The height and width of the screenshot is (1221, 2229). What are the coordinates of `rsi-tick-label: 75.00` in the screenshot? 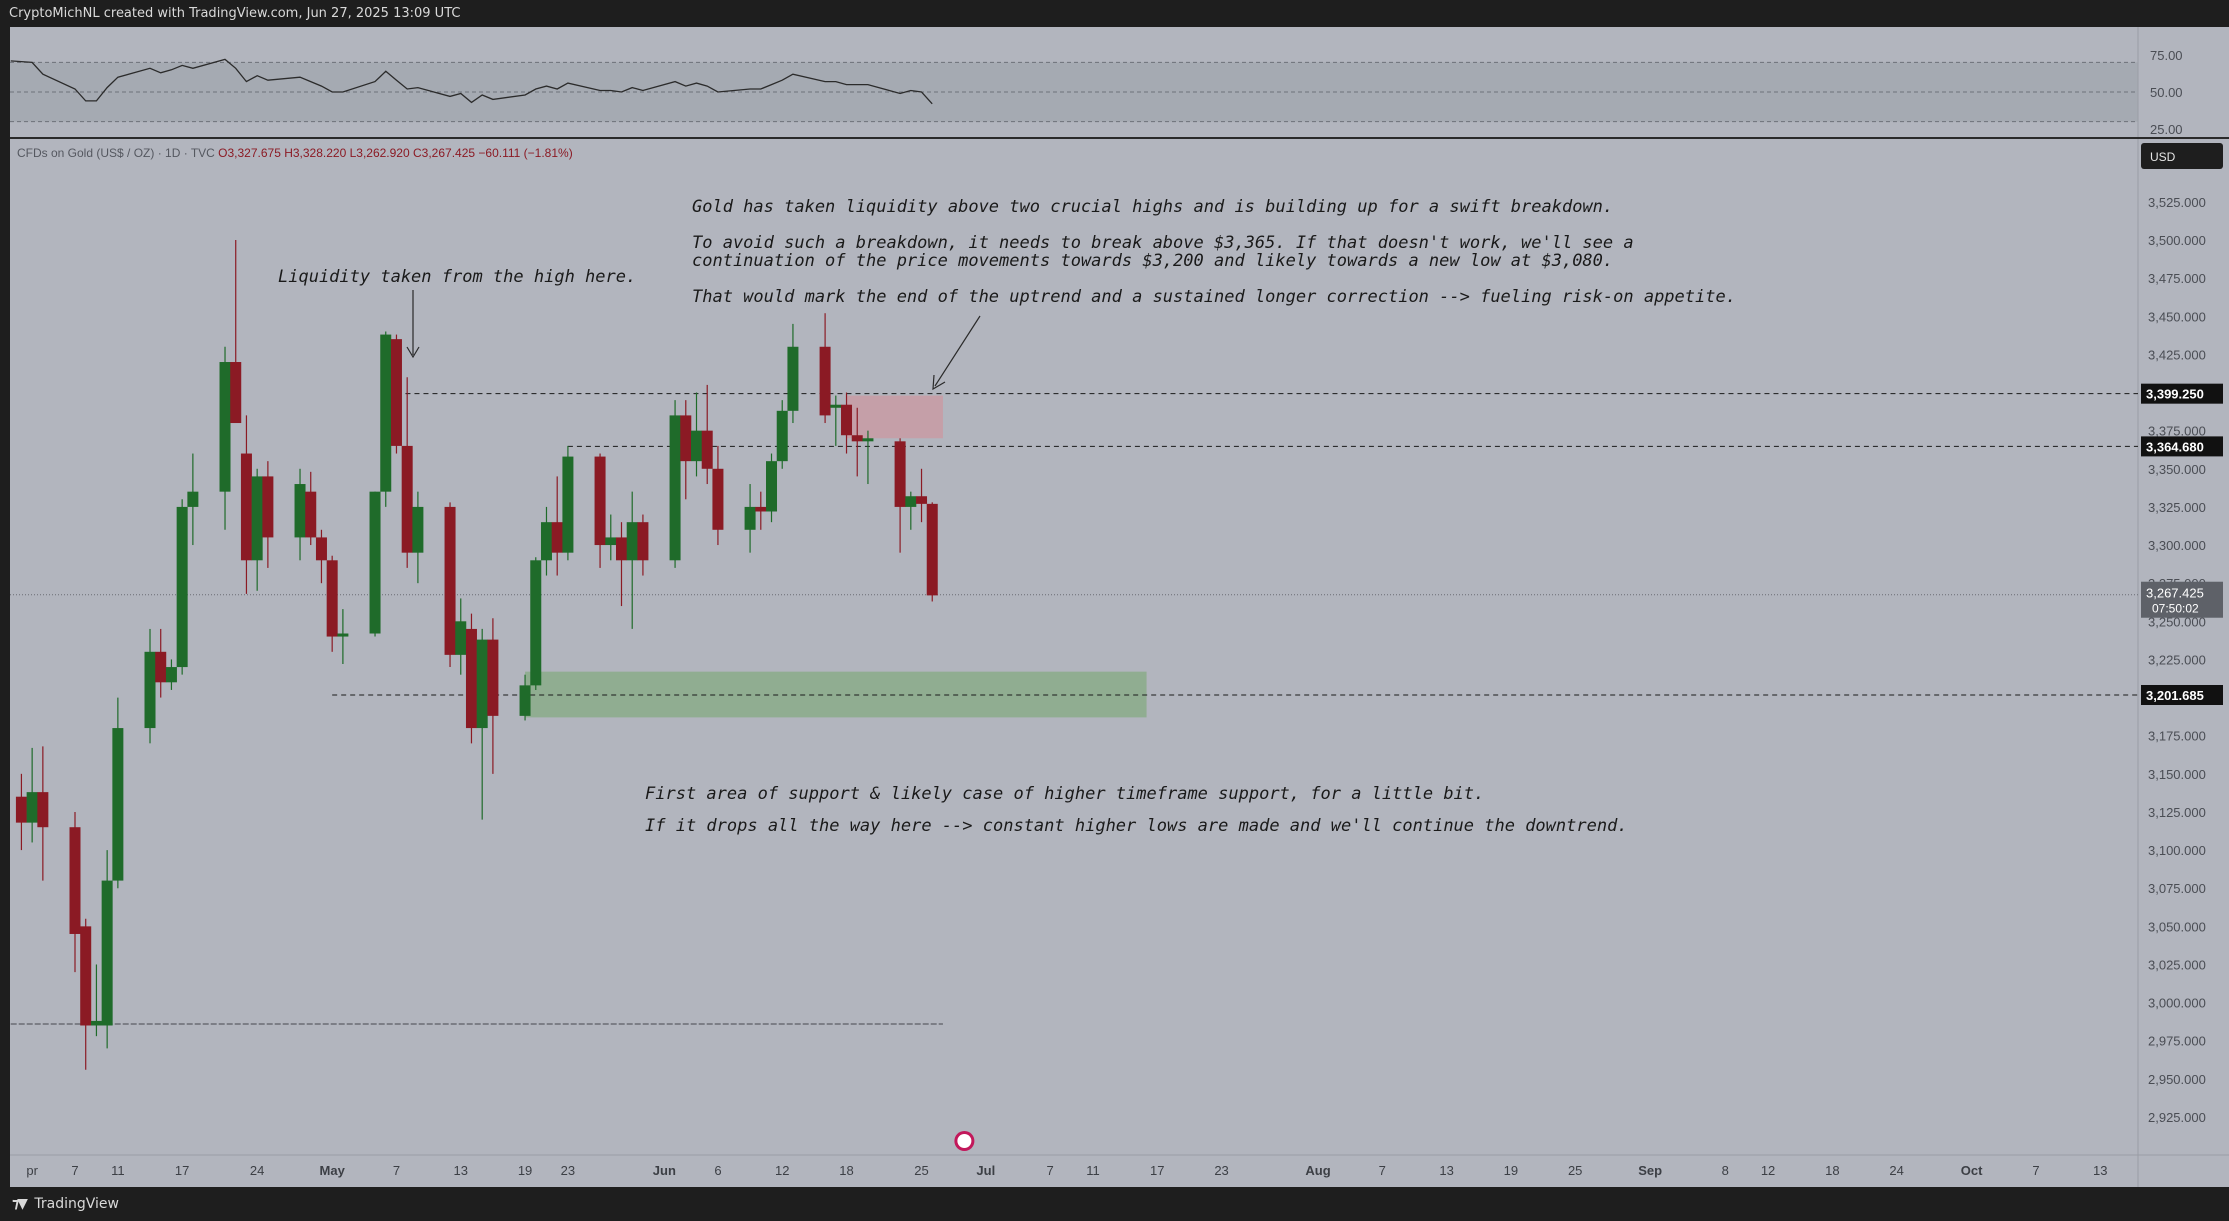 It's located at (2166, 55).